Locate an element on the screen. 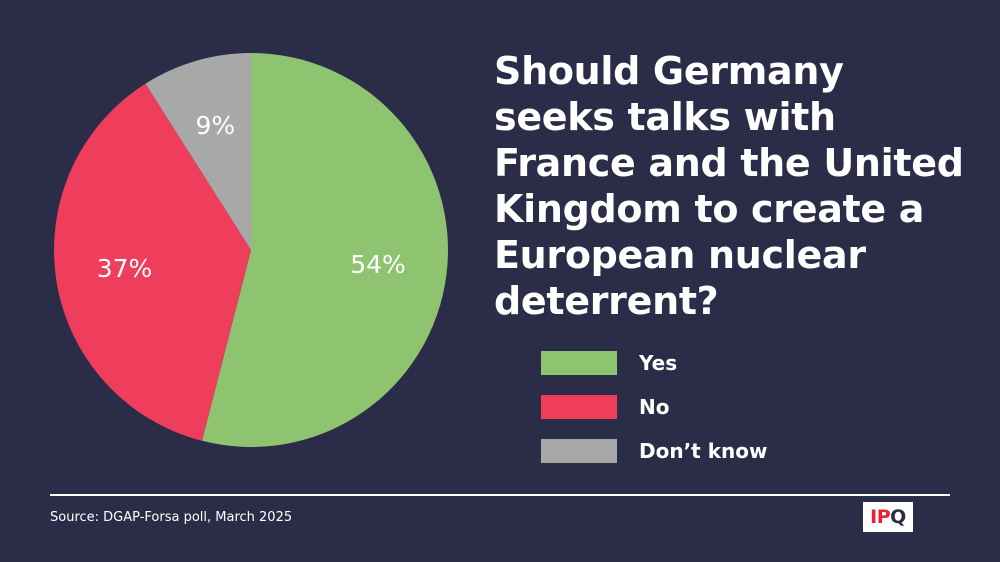 This screenshot has width=1000, height=562. legend-item-dont-know: Don’t know is located at coordinates (654, 451).